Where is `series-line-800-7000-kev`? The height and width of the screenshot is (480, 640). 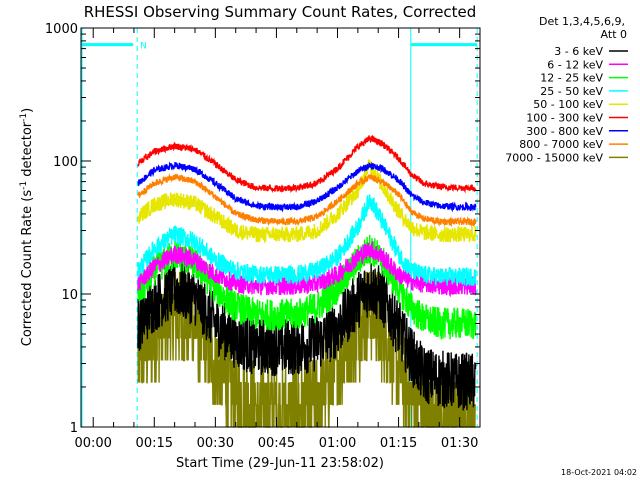 series-line-800-7000-kev is located at coordinates (307, 200).